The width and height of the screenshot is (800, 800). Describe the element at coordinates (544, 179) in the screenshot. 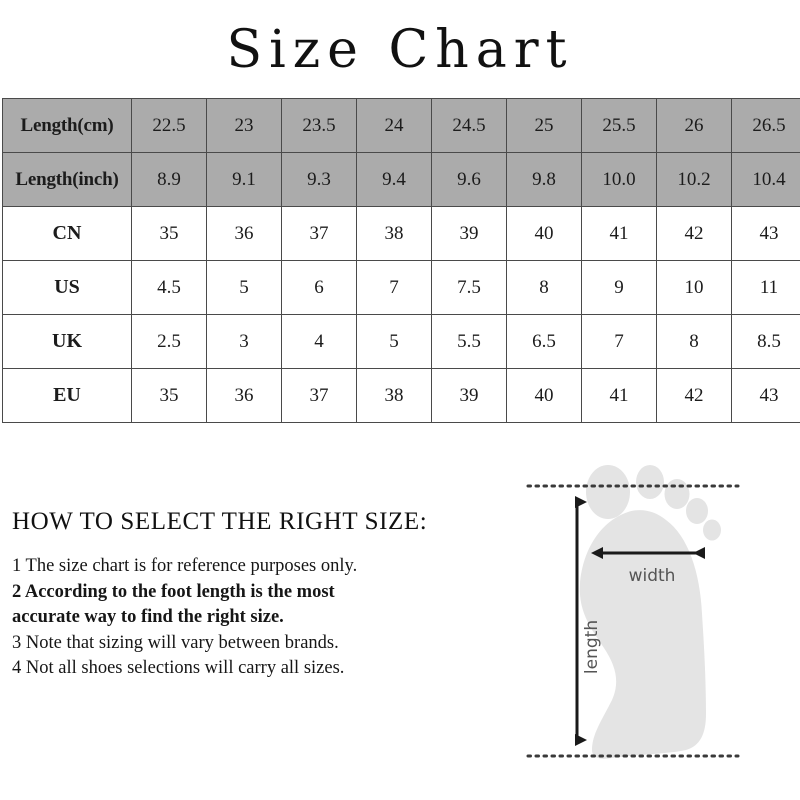

I see `cell-r1-c5: 9.8` at that location.